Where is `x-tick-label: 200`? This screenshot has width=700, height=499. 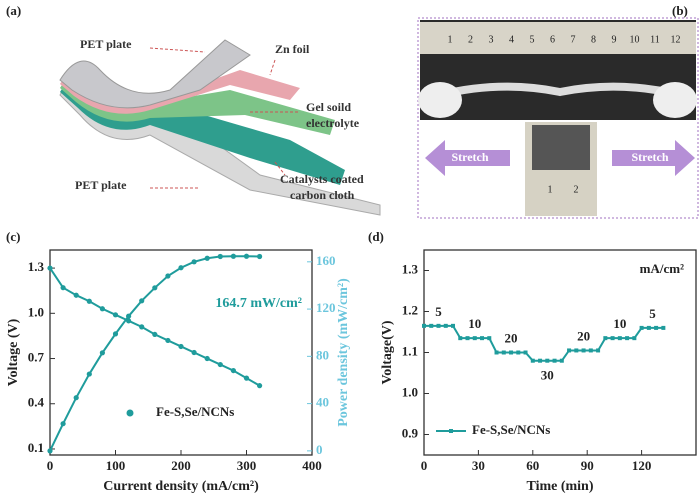 x-tick-label: 200 is located at coordinates (181, 465).